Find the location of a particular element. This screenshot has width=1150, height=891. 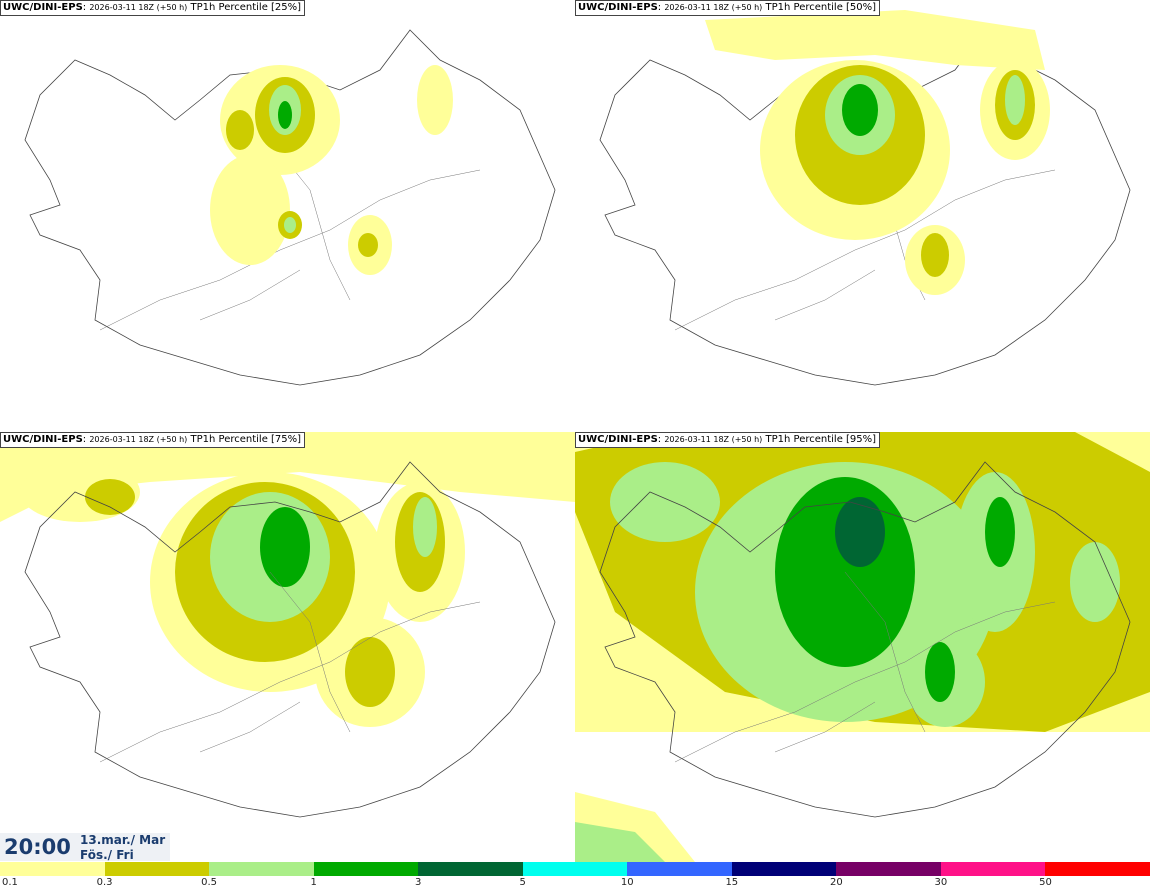

valid-time: 20:00 is located at coordinates (37, 847).